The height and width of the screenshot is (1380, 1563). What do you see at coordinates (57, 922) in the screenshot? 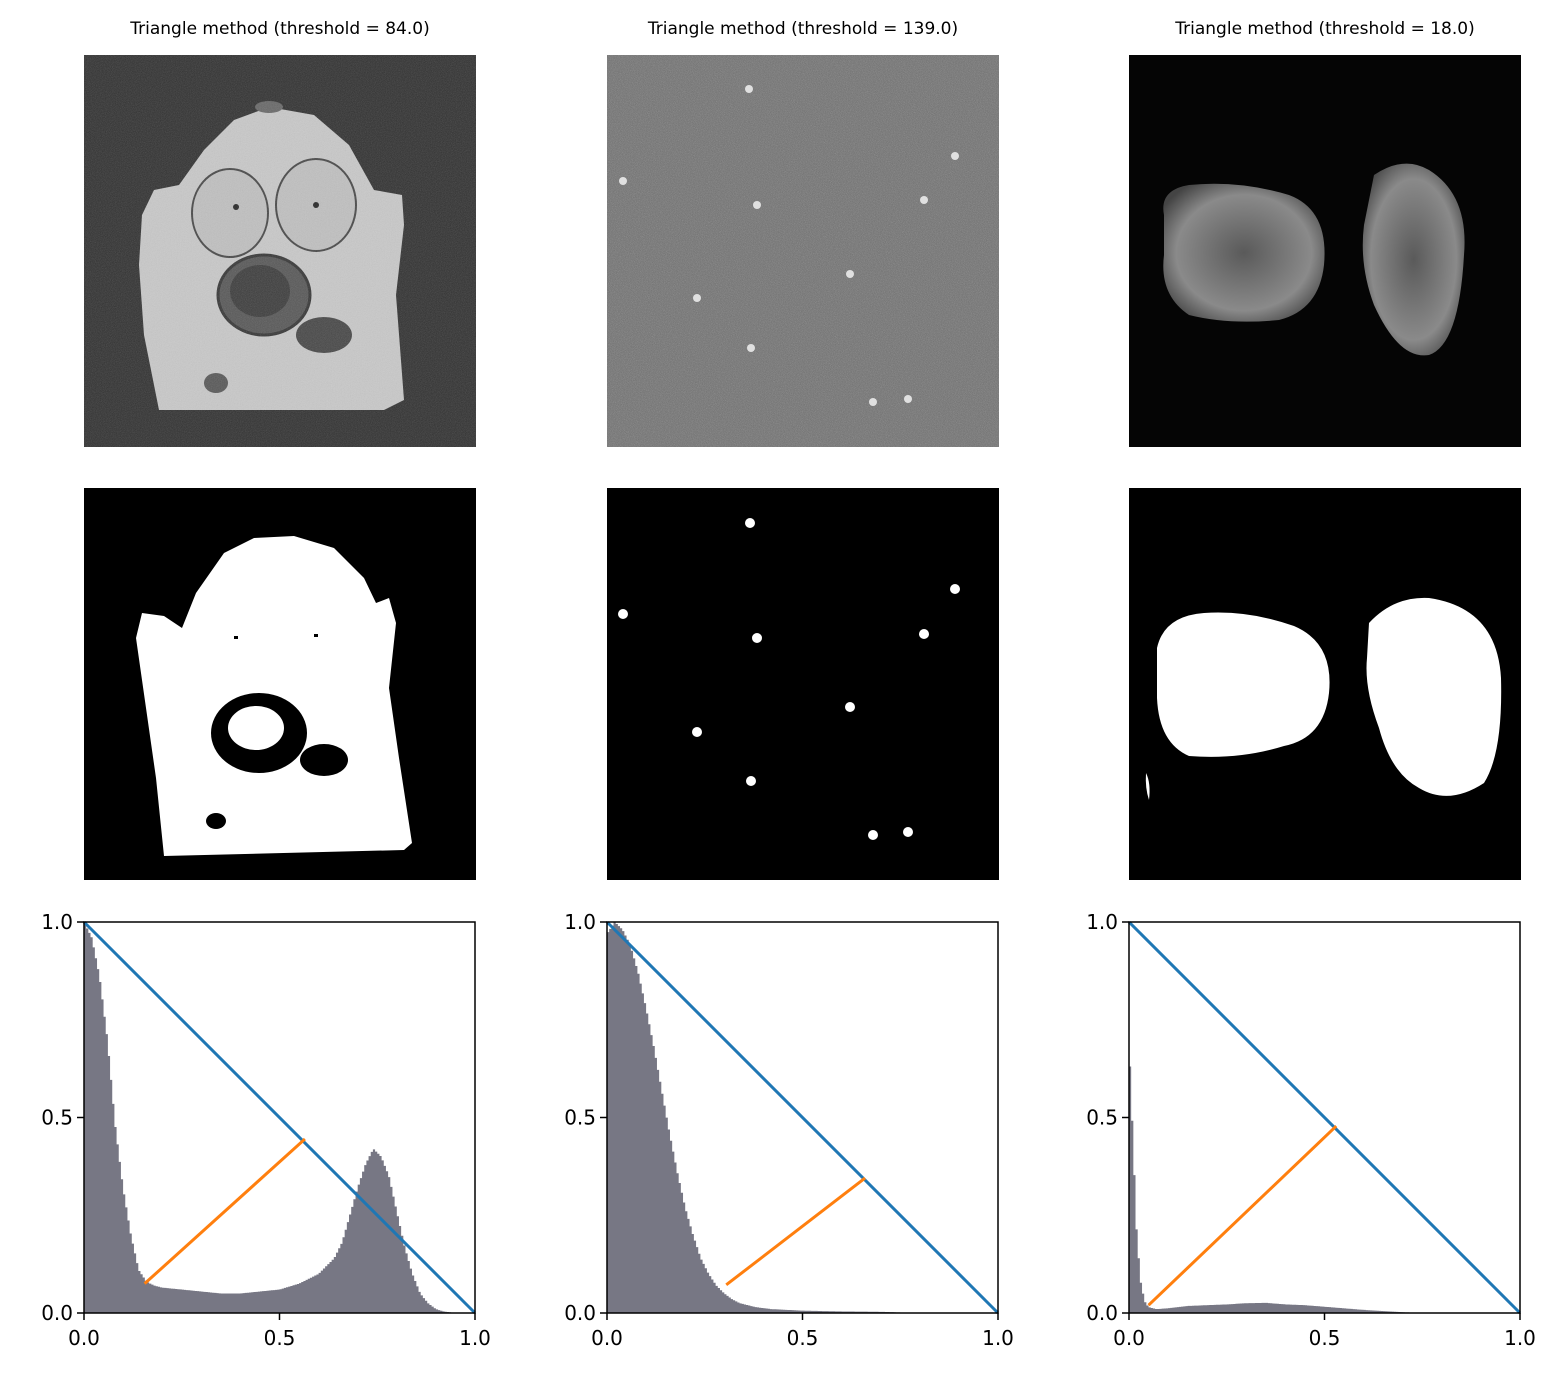
I see `y-tick-label-1-2: 1.0` at bounding box center [57, 922].